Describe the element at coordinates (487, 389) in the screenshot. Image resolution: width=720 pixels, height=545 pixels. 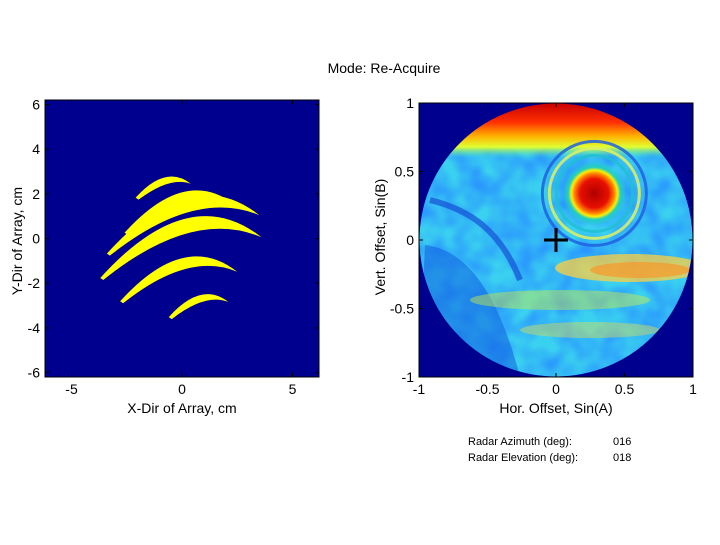
I see `offset-x-tick-label: -0.5` at that location.